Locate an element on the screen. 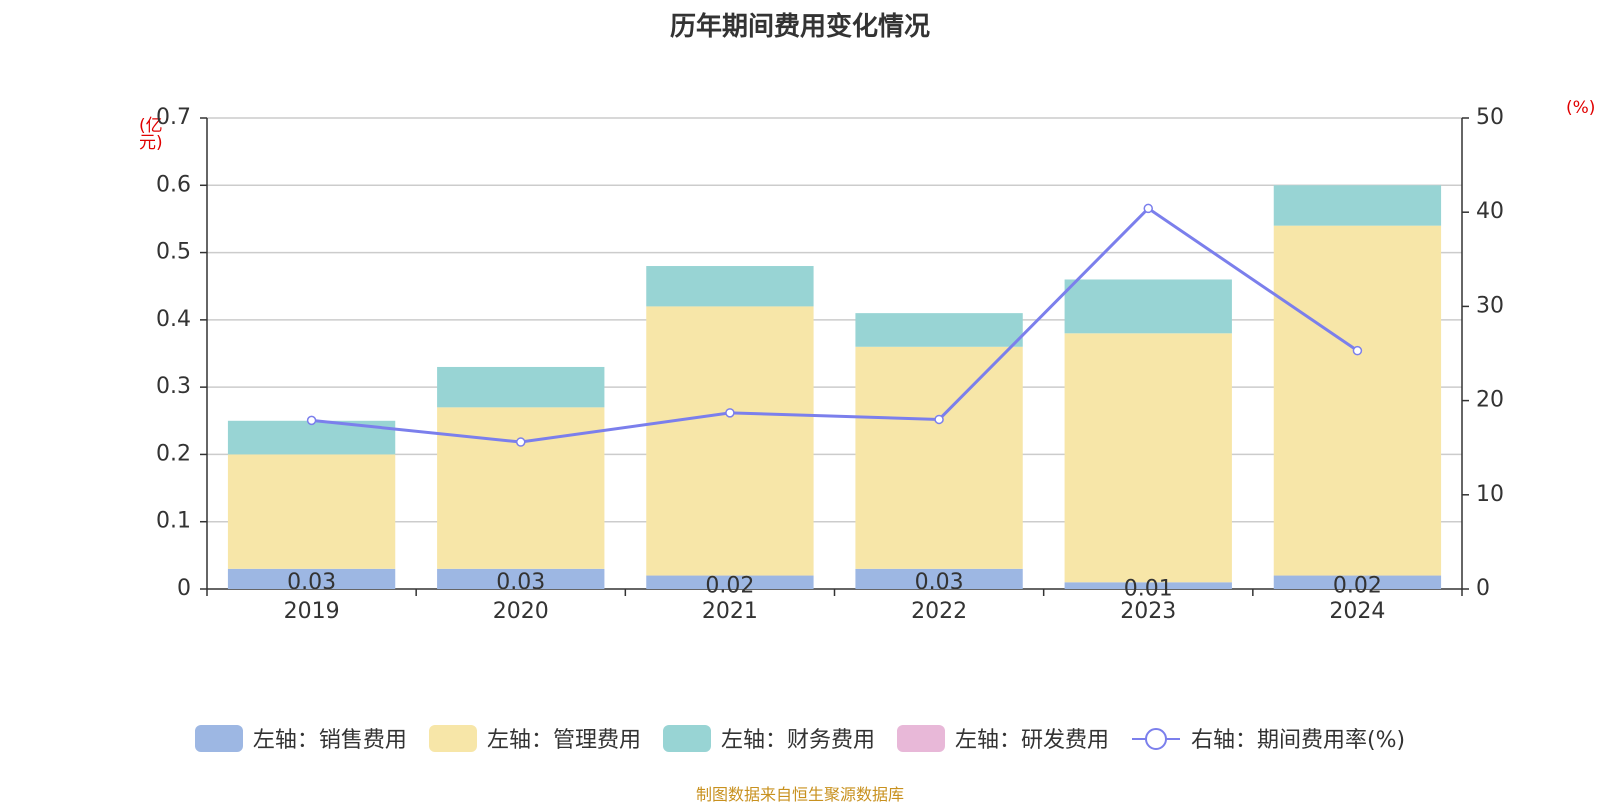 The height and width of the screenshot is (805, 1600). x-axis-tick-label: 2024 is located at coordinates (1357, 611).